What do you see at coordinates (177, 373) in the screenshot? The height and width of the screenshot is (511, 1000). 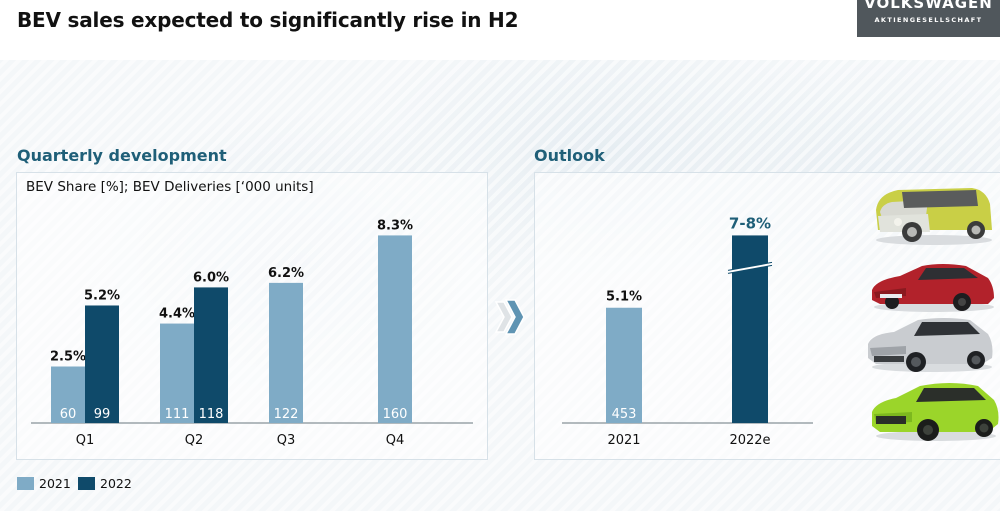 I see `bar-2021-Q2` at bounding box center [177, 373].